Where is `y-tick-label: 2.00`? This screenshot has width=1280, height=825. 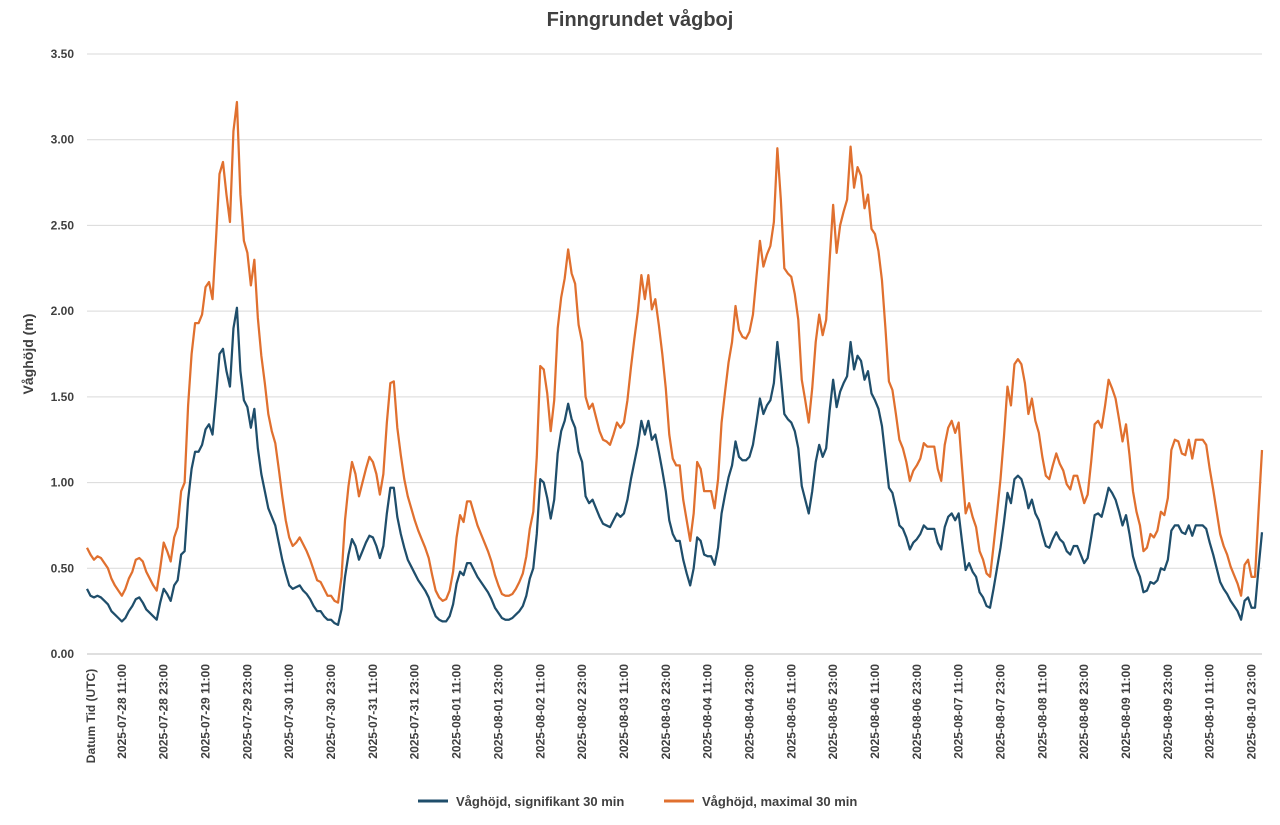
y-tick-label: 2.00 is located at coordinates (63, 311).